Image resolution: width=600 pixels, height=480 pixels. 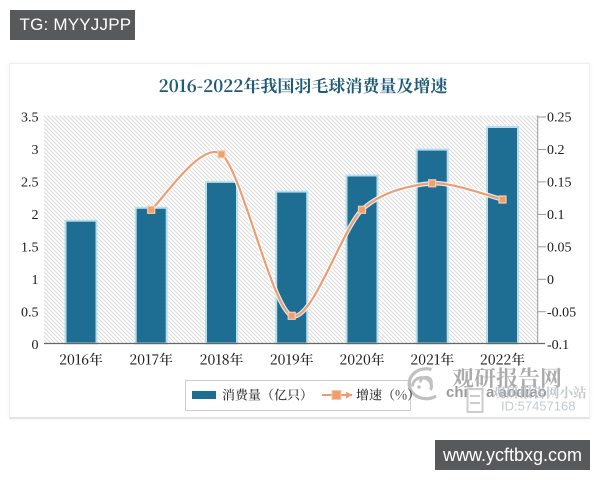 What do you see at coordinates (30, 312) in the screenshot?
I see `svg-text: 0.5` at bounding box center [30, 312].